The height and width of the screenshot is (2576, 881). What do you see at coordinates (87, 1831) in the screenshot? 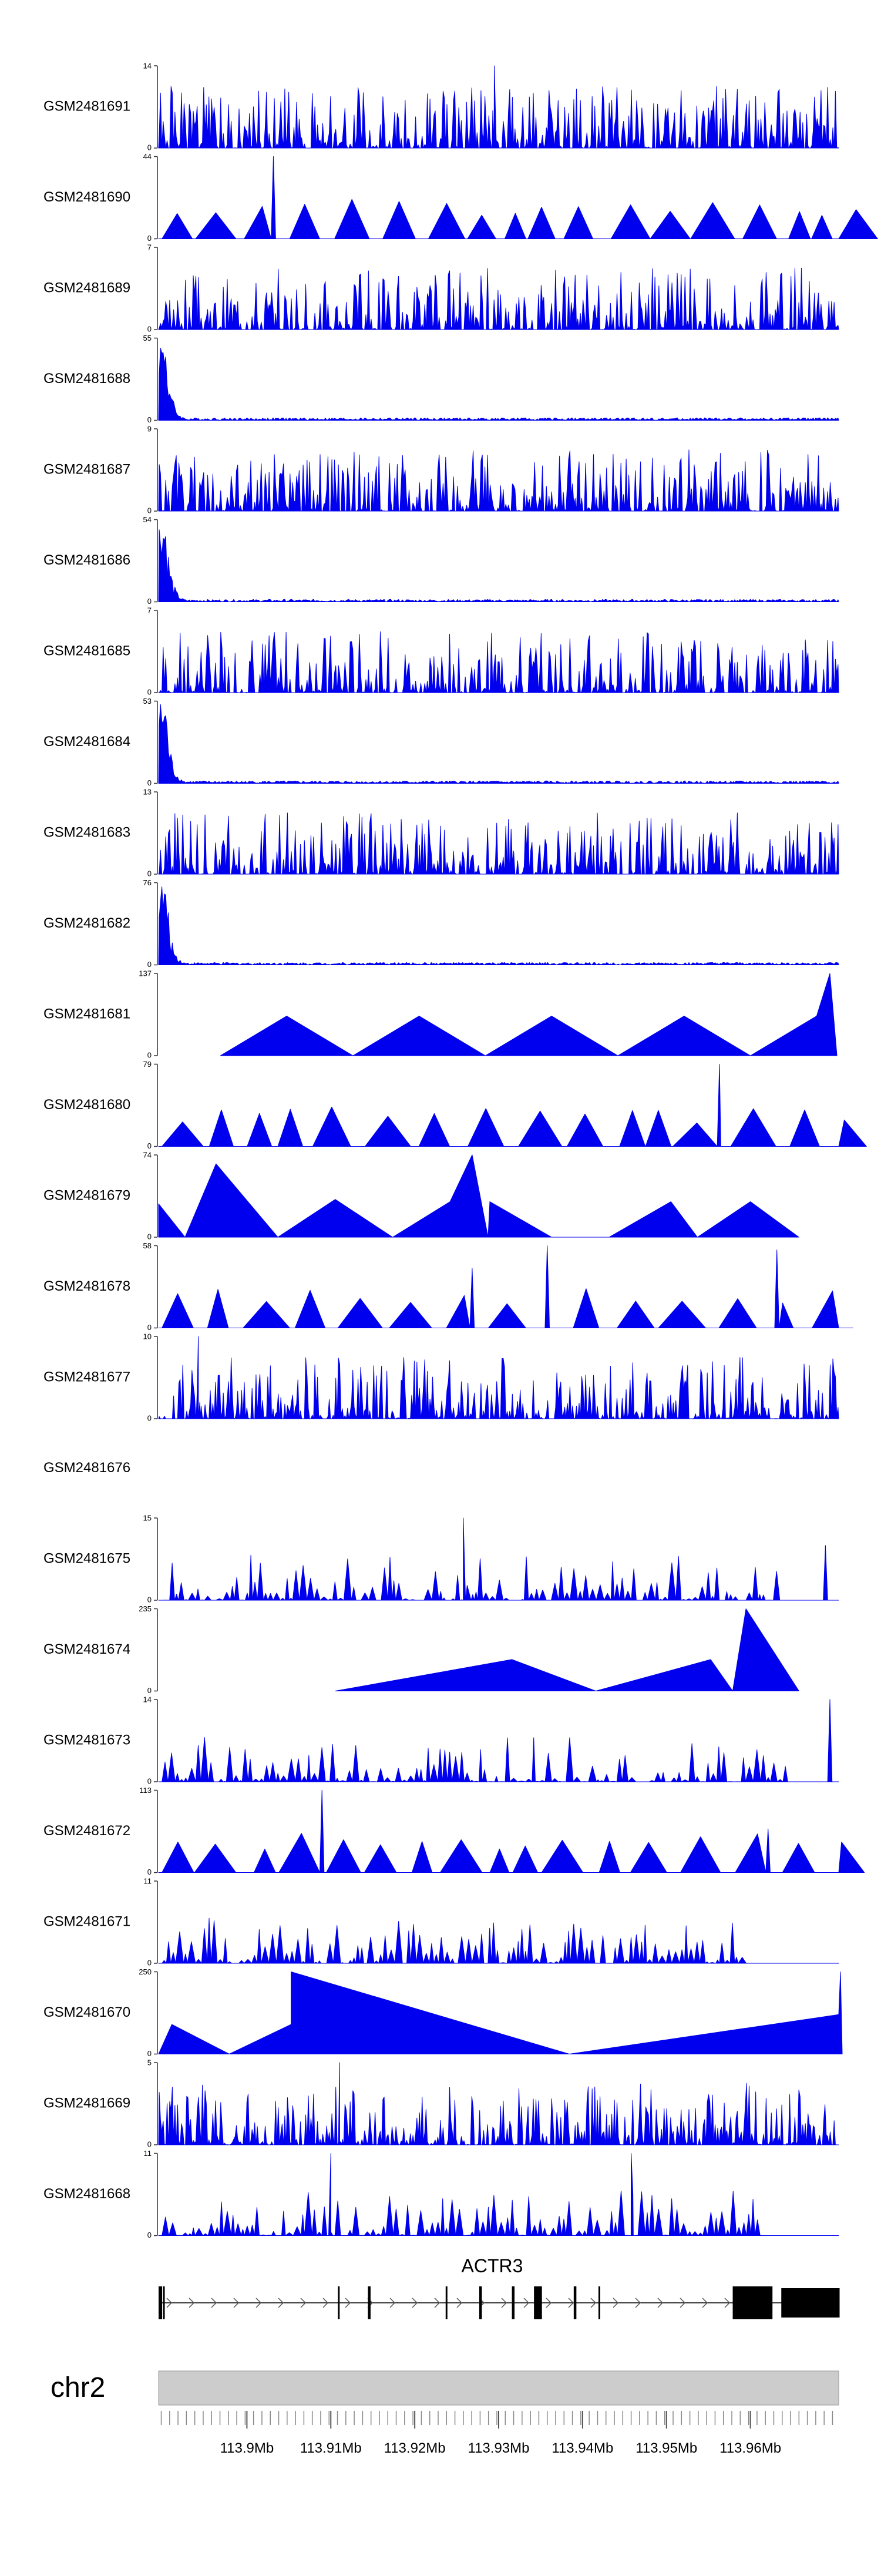
I see `track-label: GSM2481672` at bounding box center [87, 1831].